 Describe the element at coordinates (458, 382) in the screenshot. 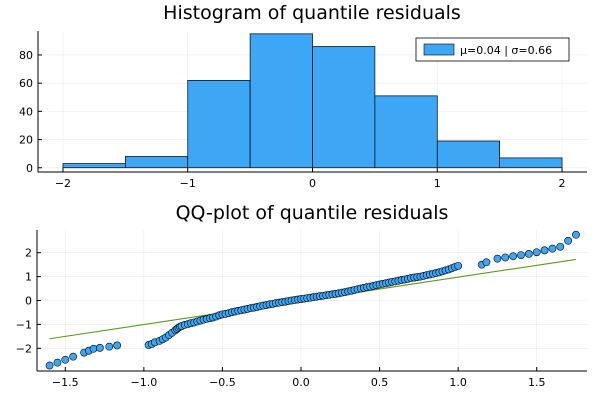

I see `qq-x-tick-label: 1.0` at that location.